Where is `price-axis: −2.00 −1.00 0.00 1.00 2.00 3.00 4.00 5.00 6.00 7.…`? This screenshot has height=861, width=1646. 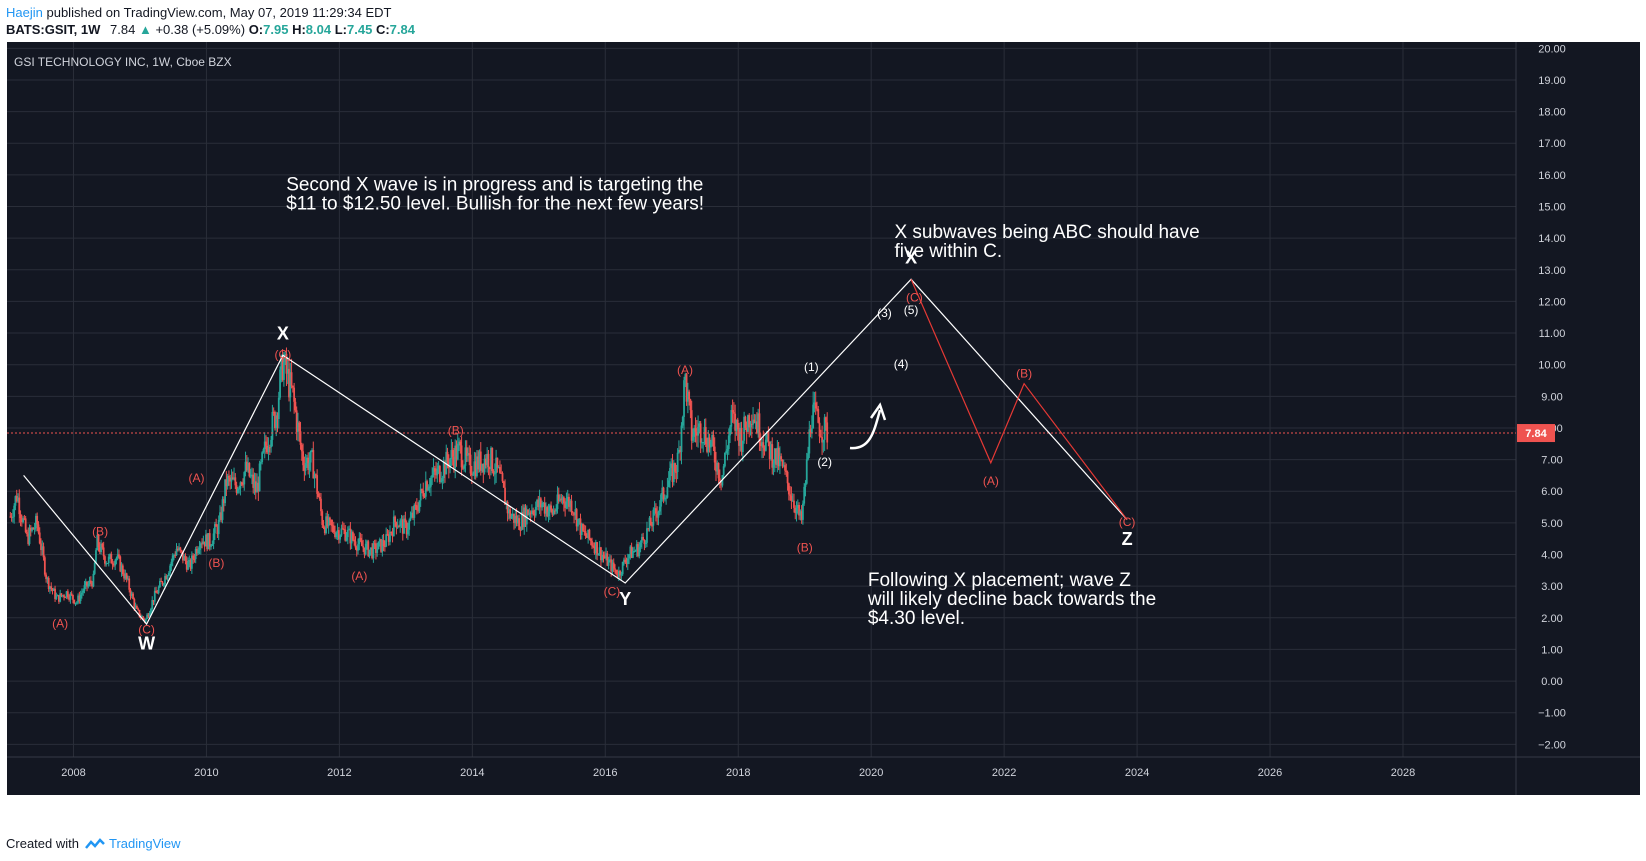 price-axis: −2.00 −1.00 0.00 1.00 2.00 3.00 4.00 5.00 6.00 7.… is located at coordinates (1541, 397).